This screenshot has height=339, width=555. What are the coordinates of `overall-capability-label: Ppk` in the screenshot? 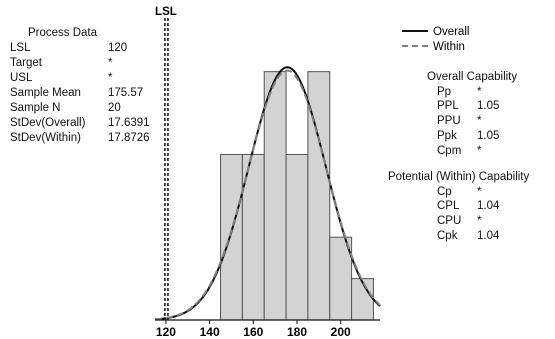 It's located at (447, 135).